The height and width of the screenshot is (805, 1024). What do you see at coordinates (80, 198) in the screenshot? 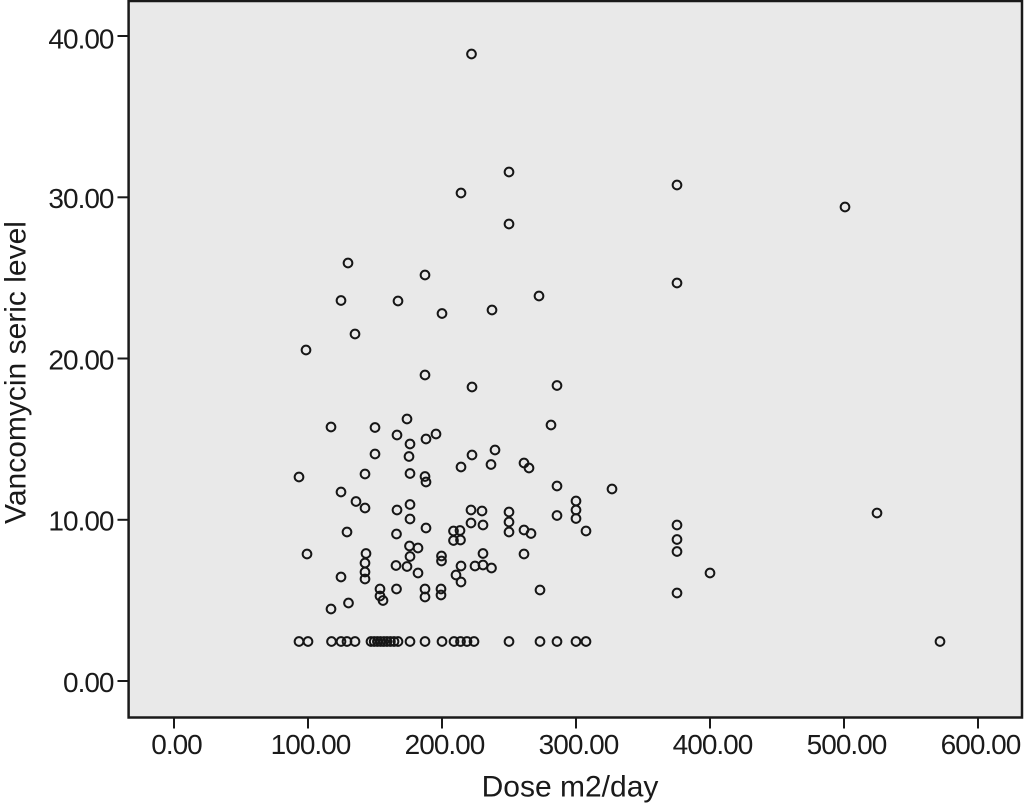
I see `svg-text: 30.00` at bounding box center [80, 198].